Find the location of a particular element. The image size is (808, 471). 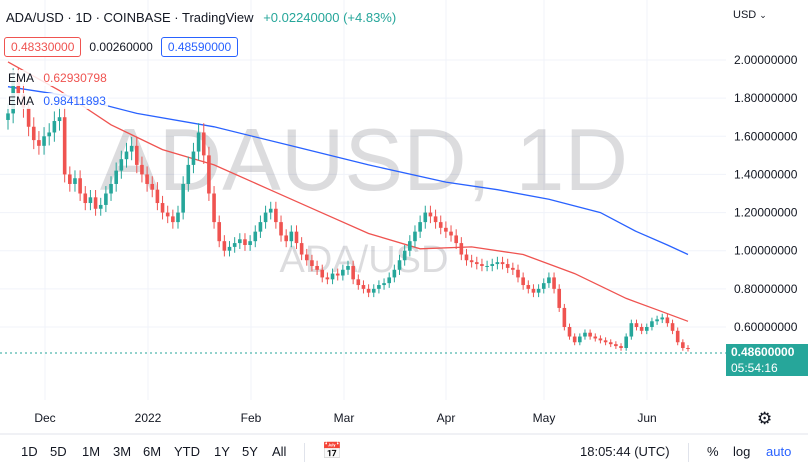

log-scale-button: log is located at coordinates (742, 451).